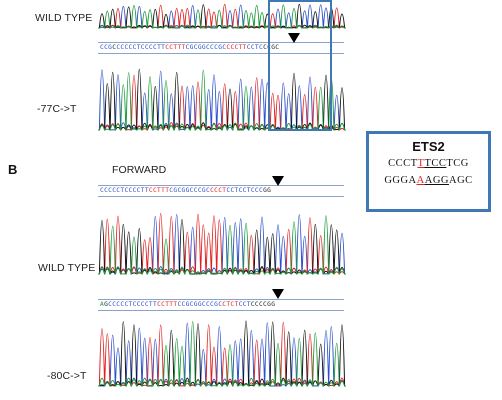 The image size is (502, 400). What do you see at coordinates (278, 181) in the screenshot?
I see `mutation-arrow-forward` at bounding box center [278, 181].